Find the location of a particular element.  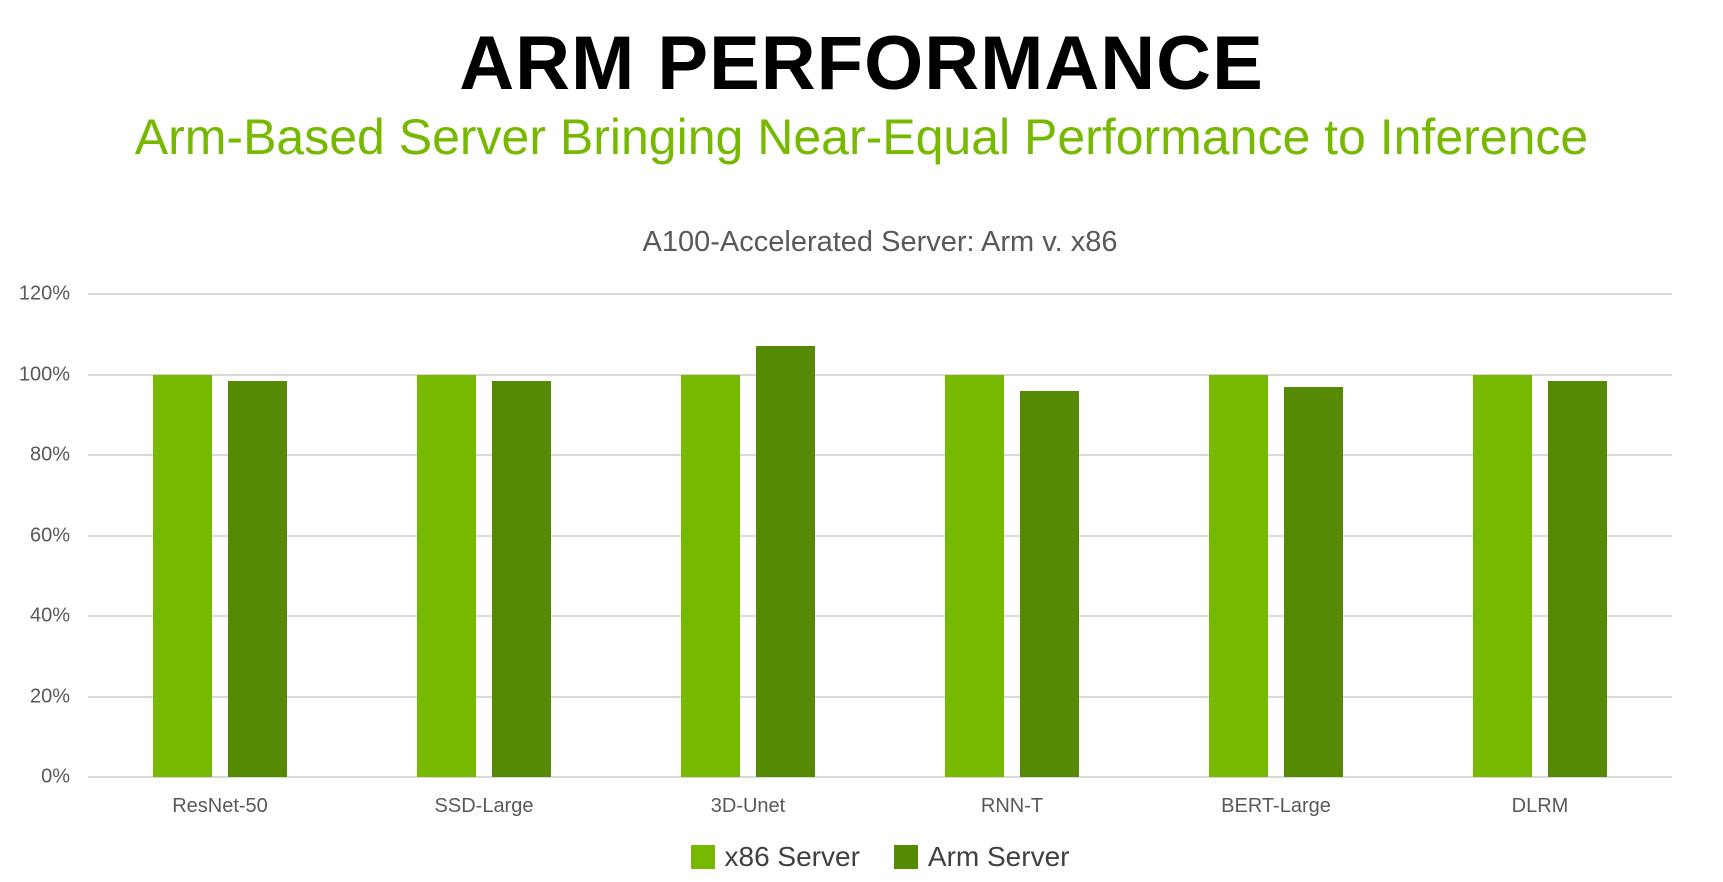

x-tick-label-dlrm: DLRM is located at coordinates (1540, 806).